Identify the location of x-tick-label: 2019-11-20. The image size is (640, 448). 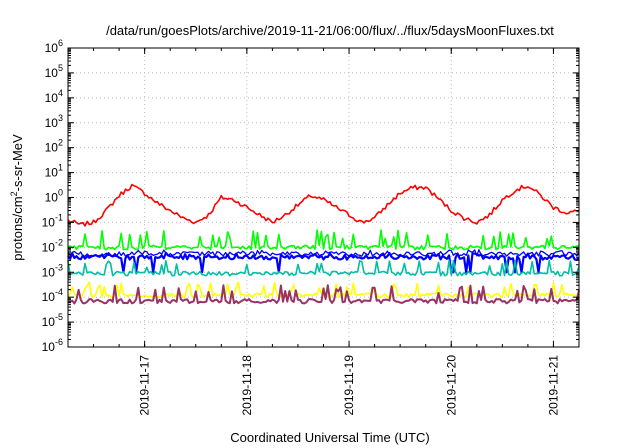
(451, 385).